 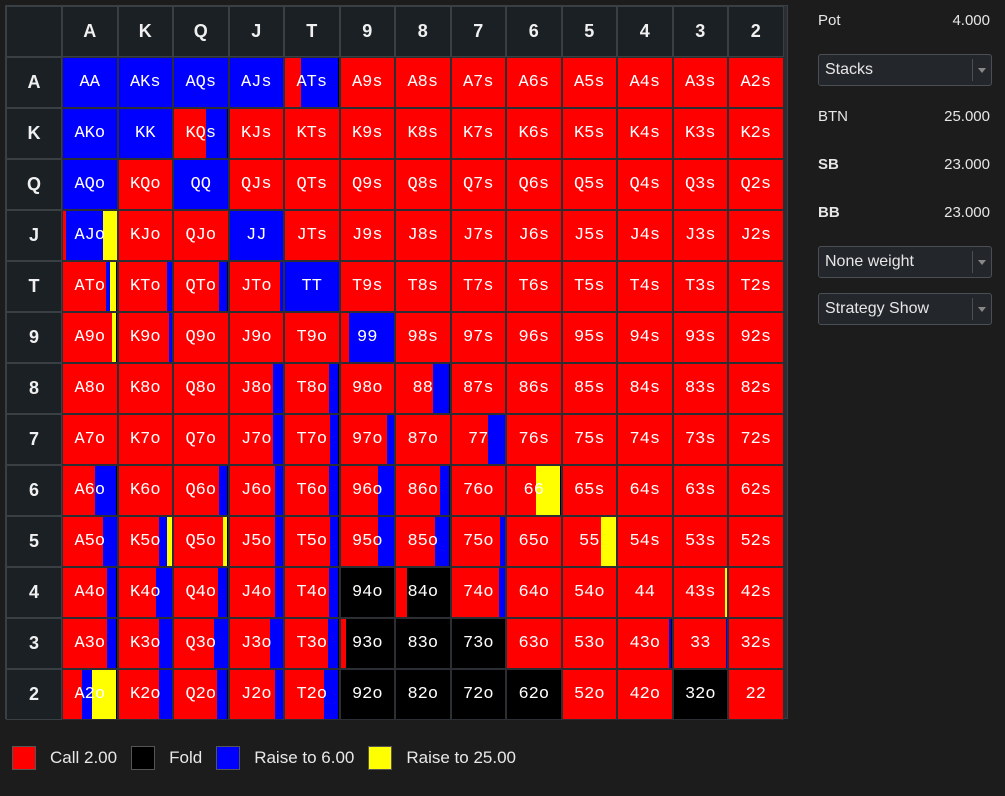 I want to click on hand-cell: K2o, so click(x=145, y=694).